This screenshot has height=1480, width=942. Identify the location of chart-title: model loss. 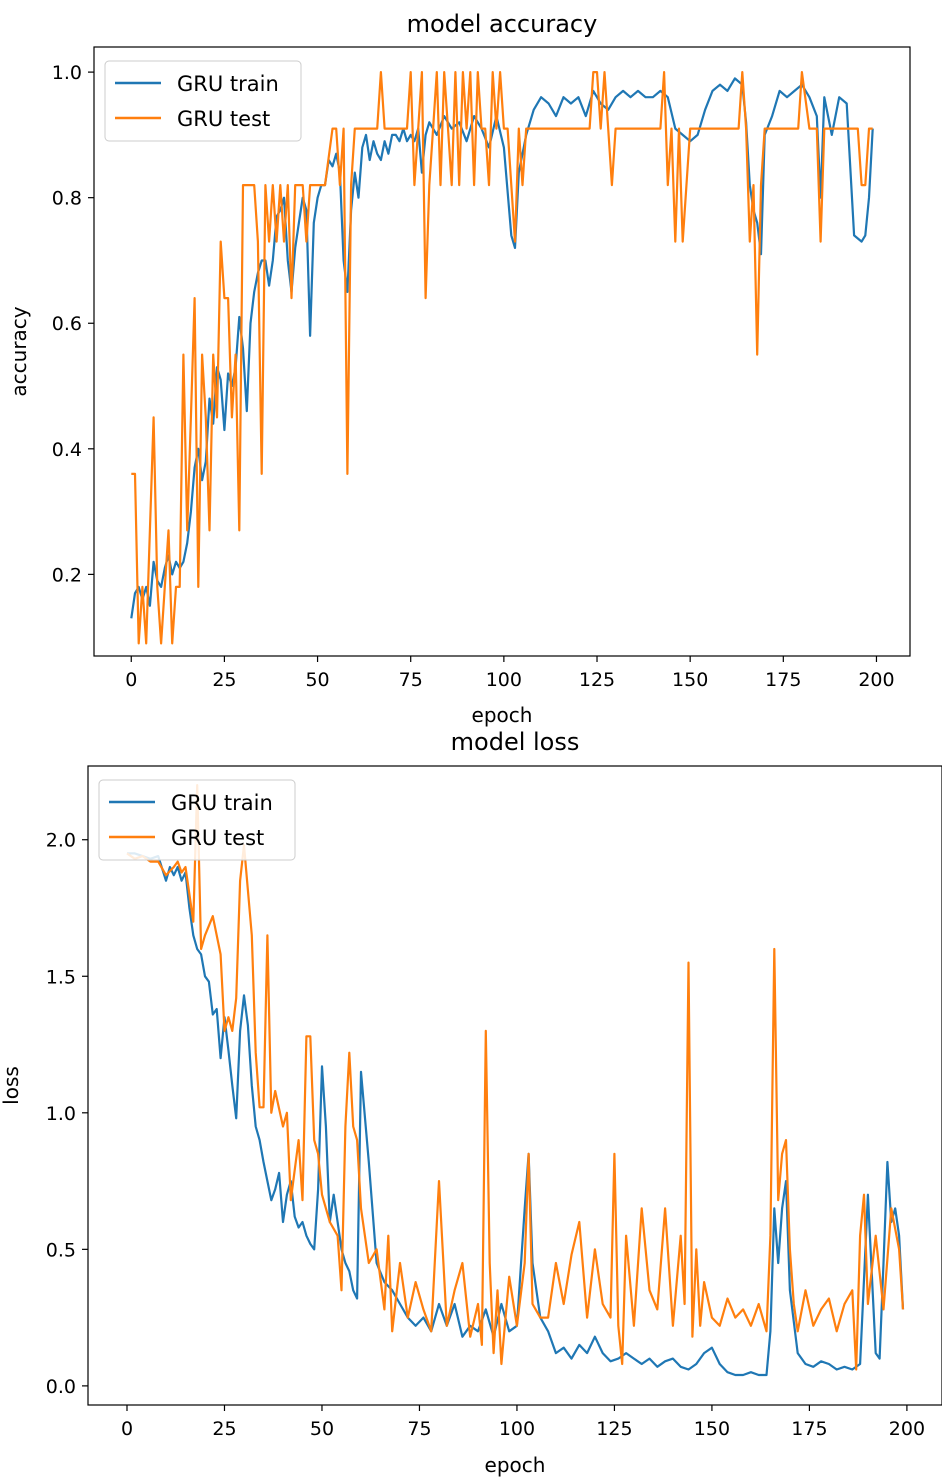
(515, 742).